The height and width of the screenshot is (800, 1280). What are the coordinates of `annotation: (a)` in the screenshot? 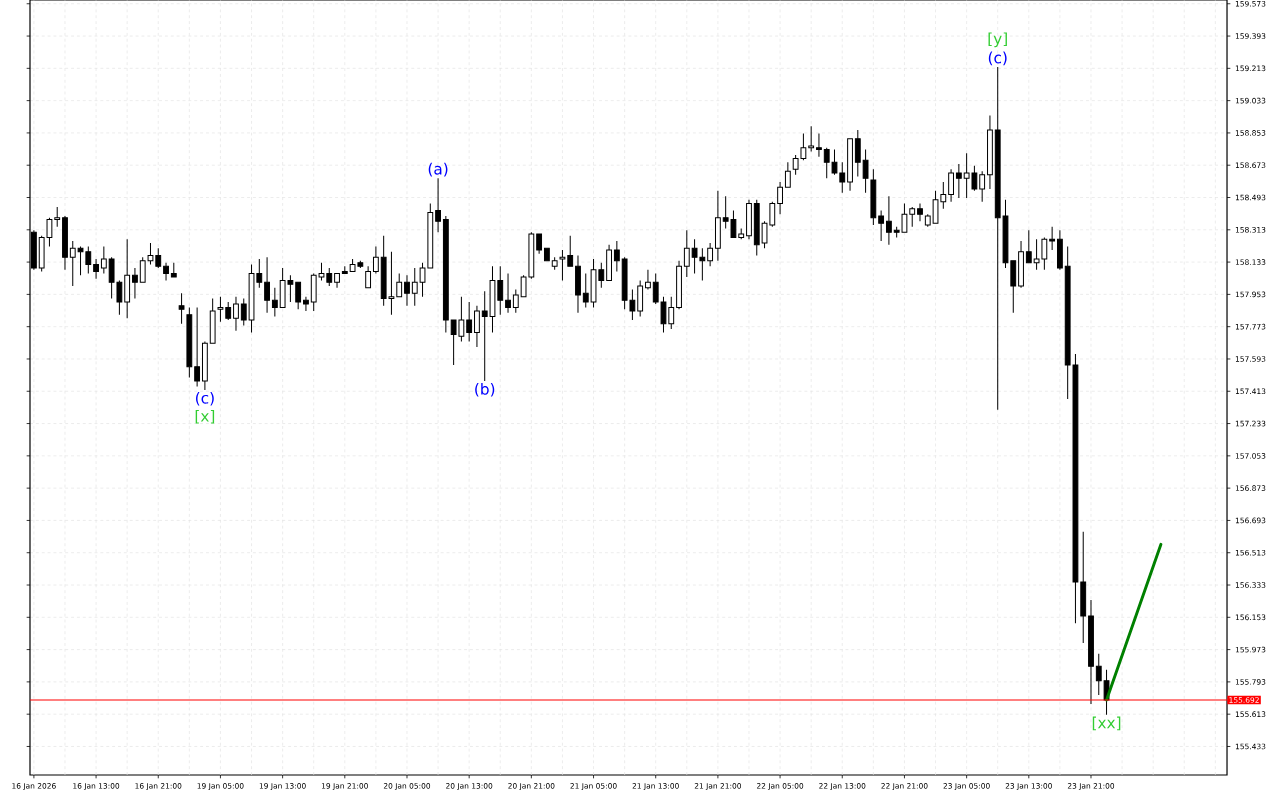 It's located at (438, 169).